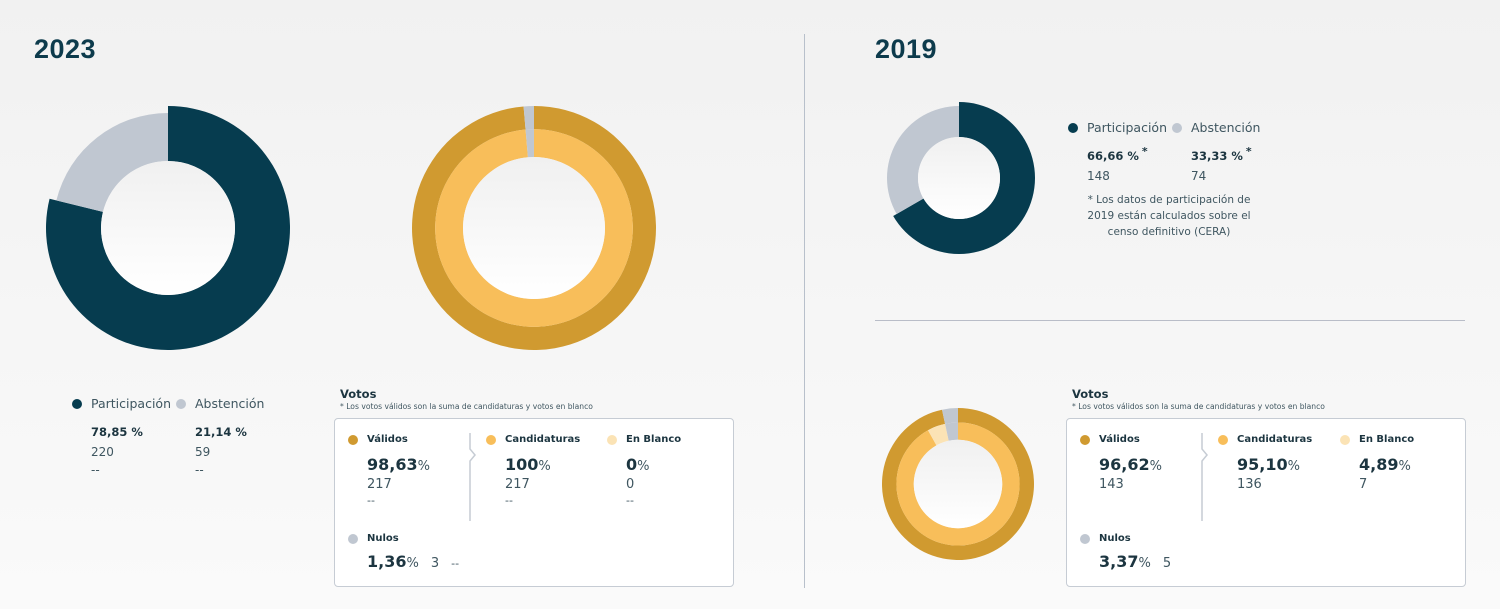 The image size is (1500, 609). I want to click on participation-donut-2023, so click(168, 228).